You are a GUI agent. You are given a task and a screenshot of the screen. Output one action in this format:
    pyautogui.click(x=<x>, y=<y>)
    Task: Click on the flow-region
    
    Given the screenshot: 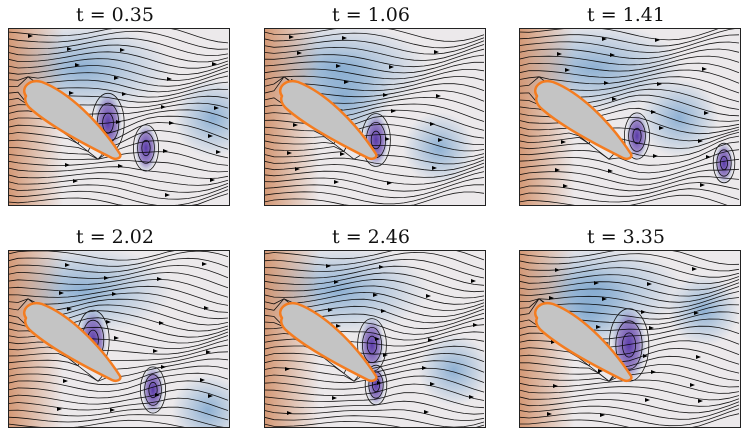 What is the action you would take?
    pyautogui.click(x=201, y=401)
    